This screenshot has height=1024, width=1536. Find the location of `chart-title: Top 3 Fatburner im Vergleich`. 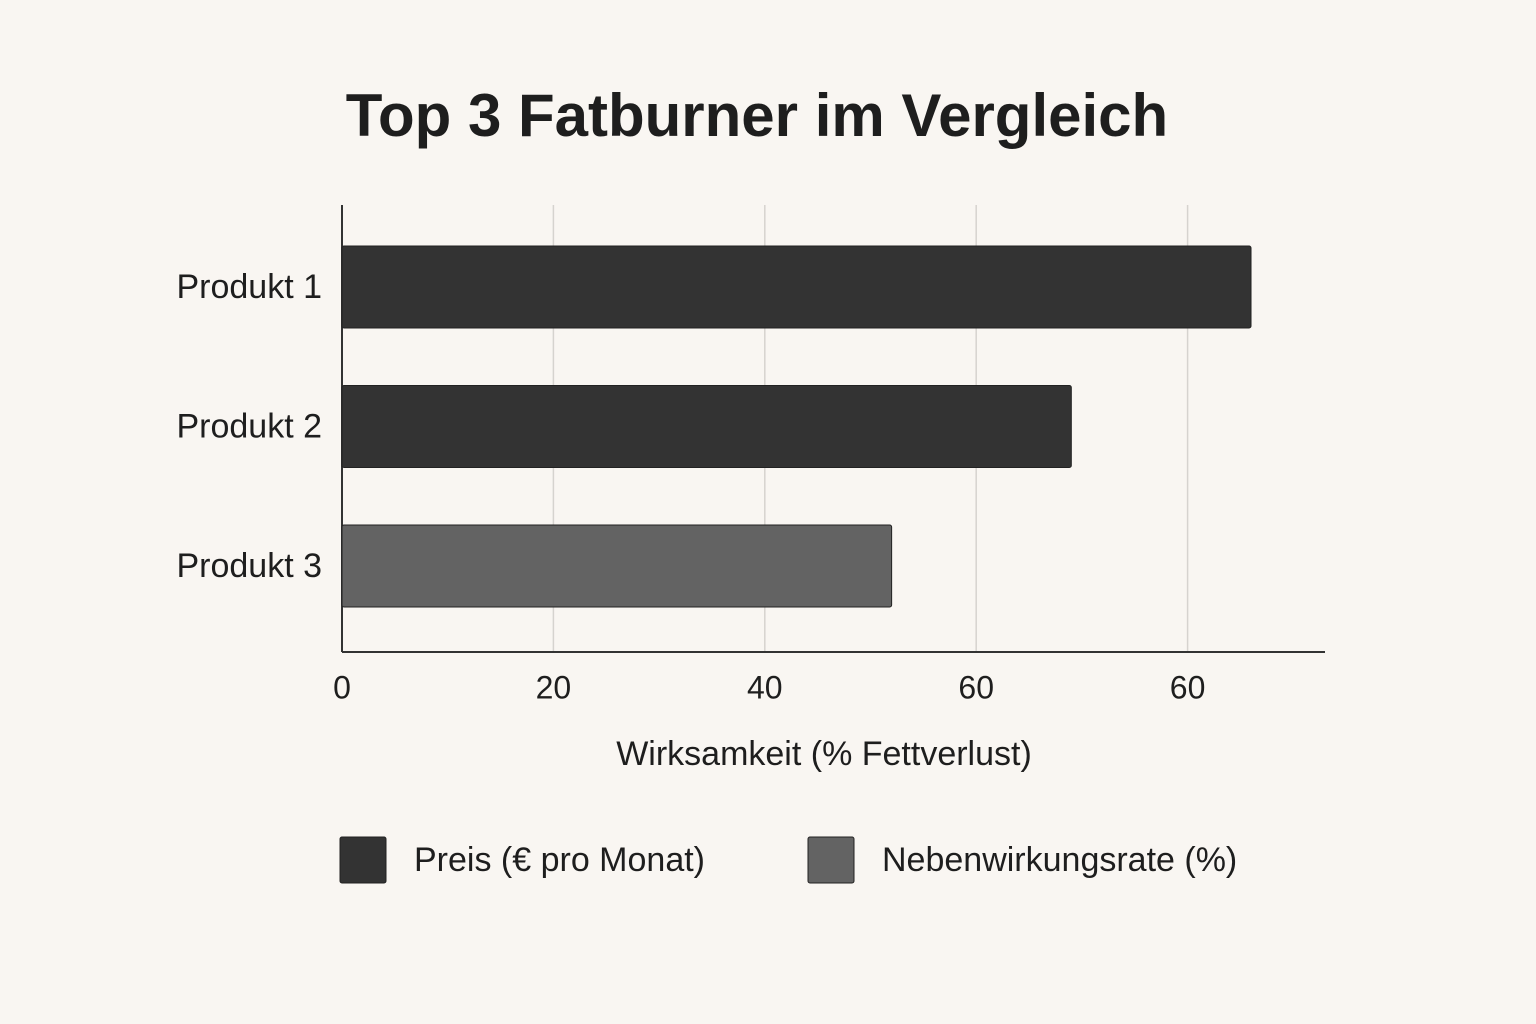

chart-title: Top 3 Fatburner im Vergleich is located at coordinates (757, 115).